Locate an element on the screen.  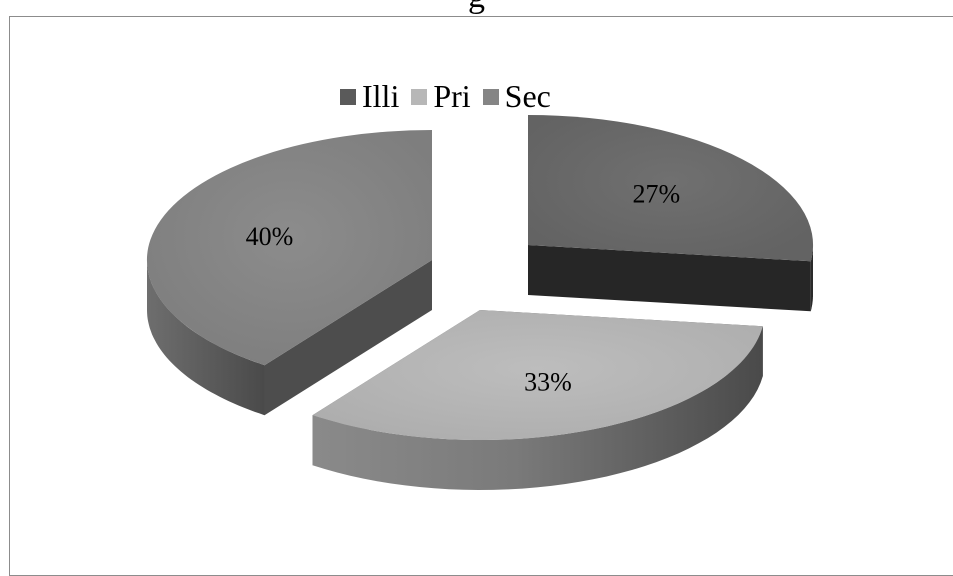
legend-label-pri: Pri is located at coordinates (452, 96).